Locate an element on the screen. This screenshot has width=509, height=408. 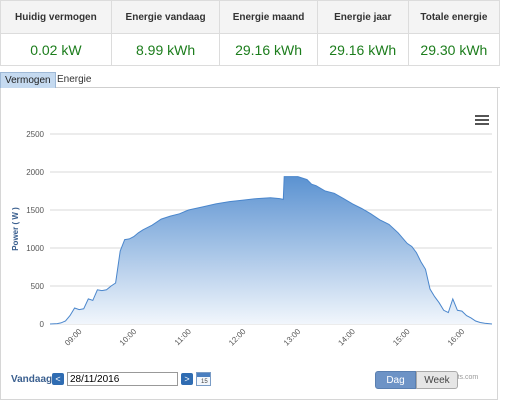
y-axis-label: Power ( W ) is located at coordinates (15, 229).